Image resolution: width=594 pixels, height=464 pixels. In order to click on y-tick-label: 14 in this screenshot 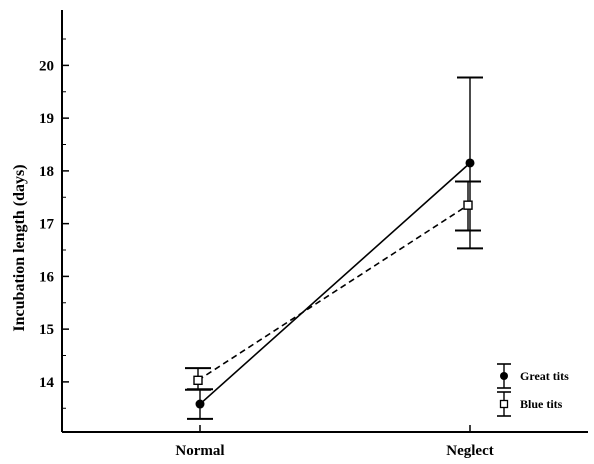, I will do `click(47, 383)`.